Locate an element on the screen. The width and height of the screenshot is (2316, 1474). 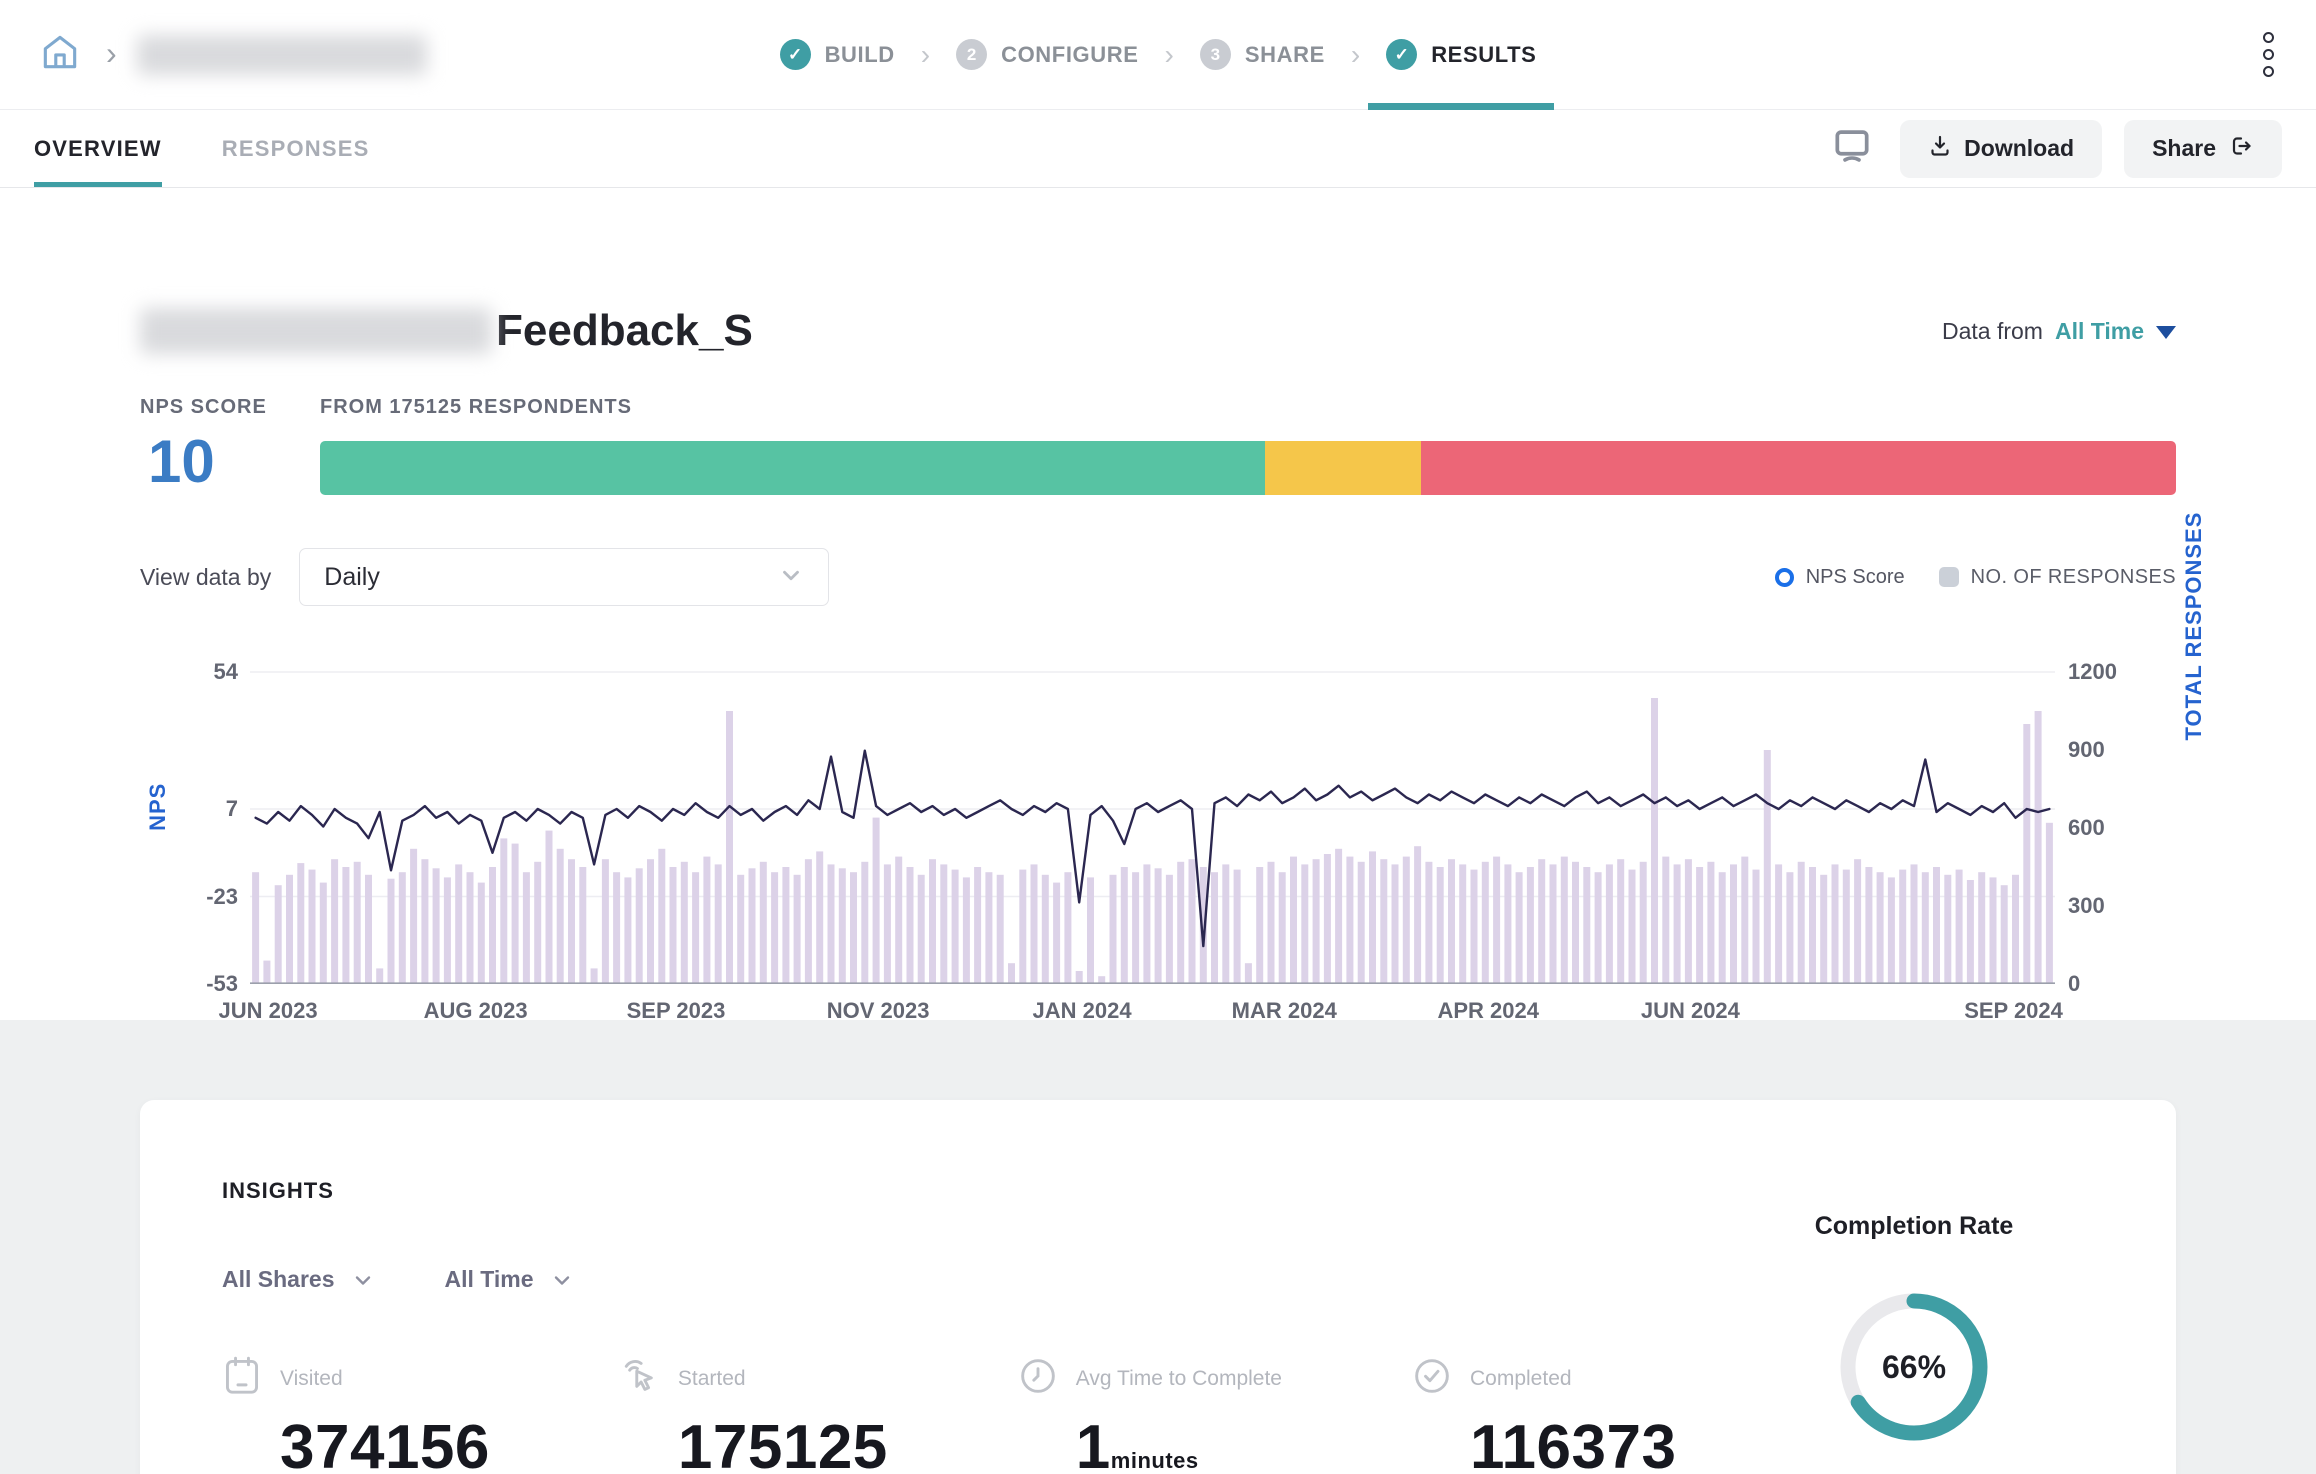
completion-rate-block: Completion Rate 66% is located at coordinates (1914, 1326).